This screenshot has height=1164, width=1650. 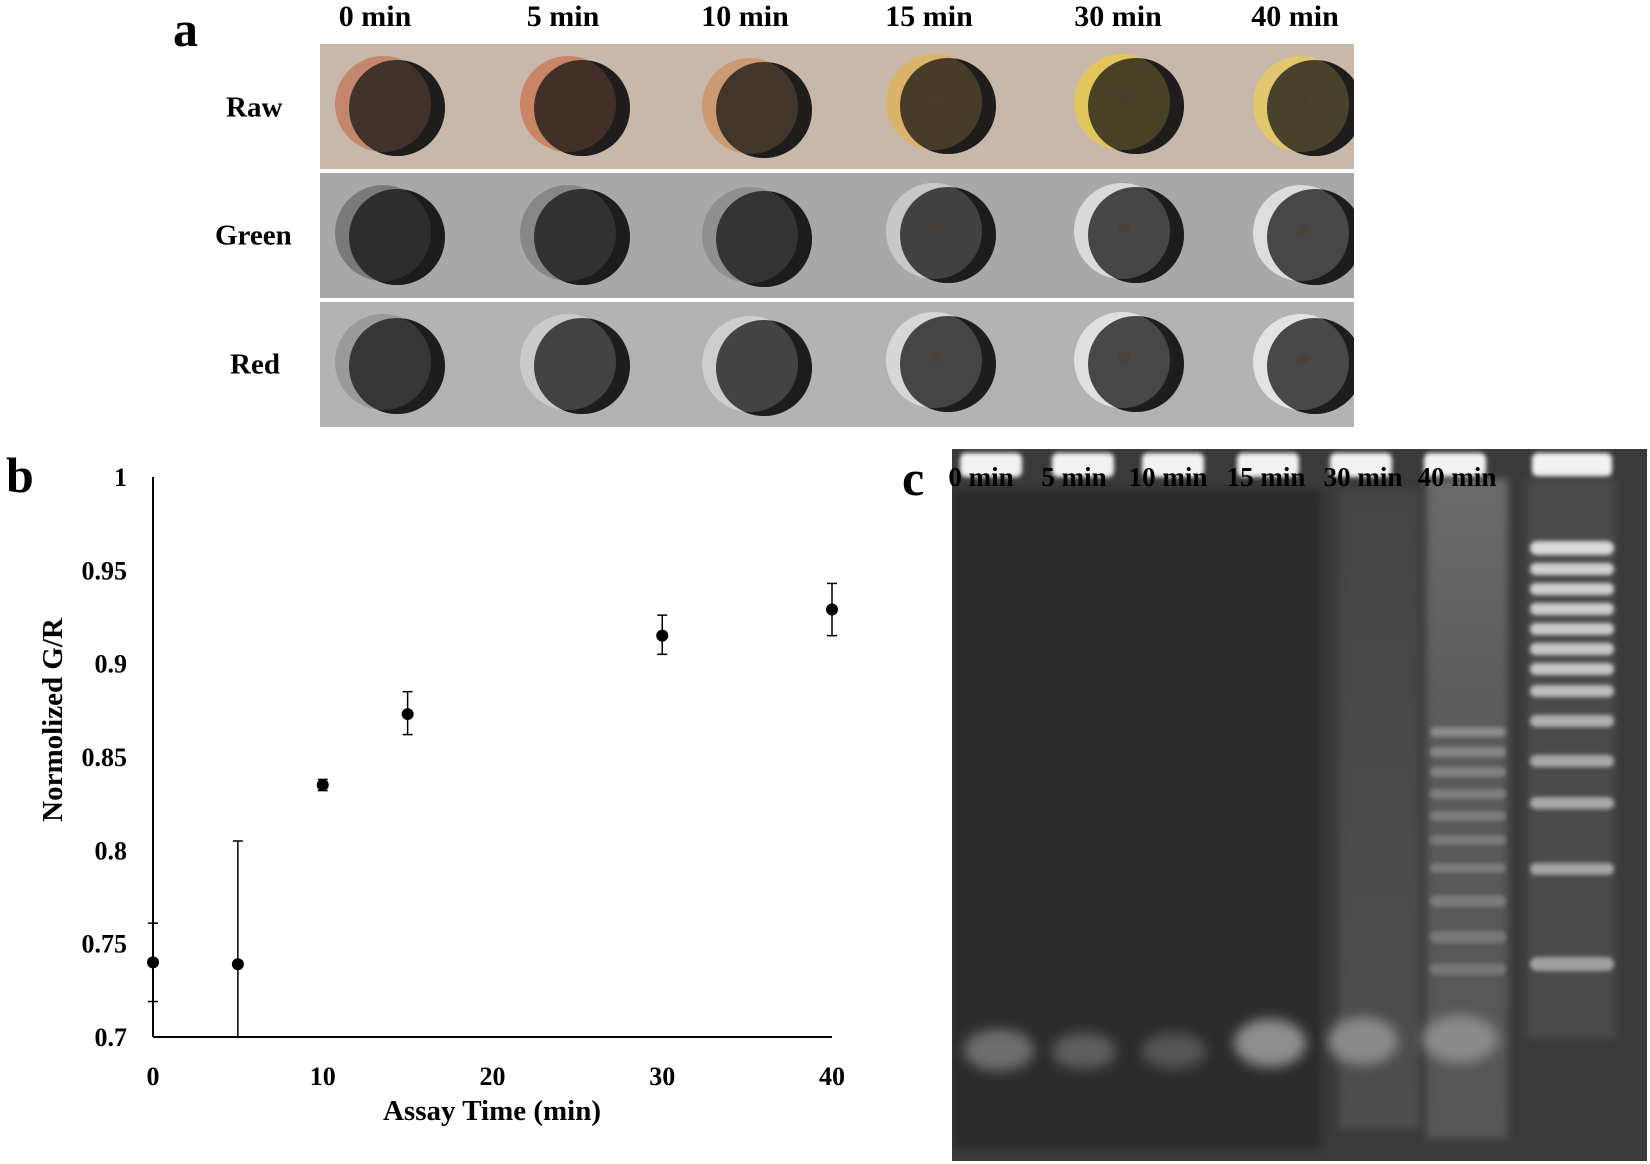 I want to click on red-channel-strip, so click(x=837, y=364).